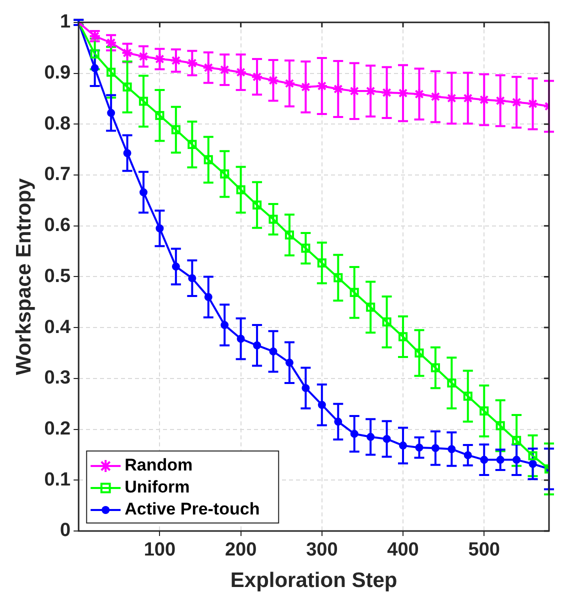 The image size is (564, 602). I want to click on y-tick-label: 0.5, so click(58, 276).